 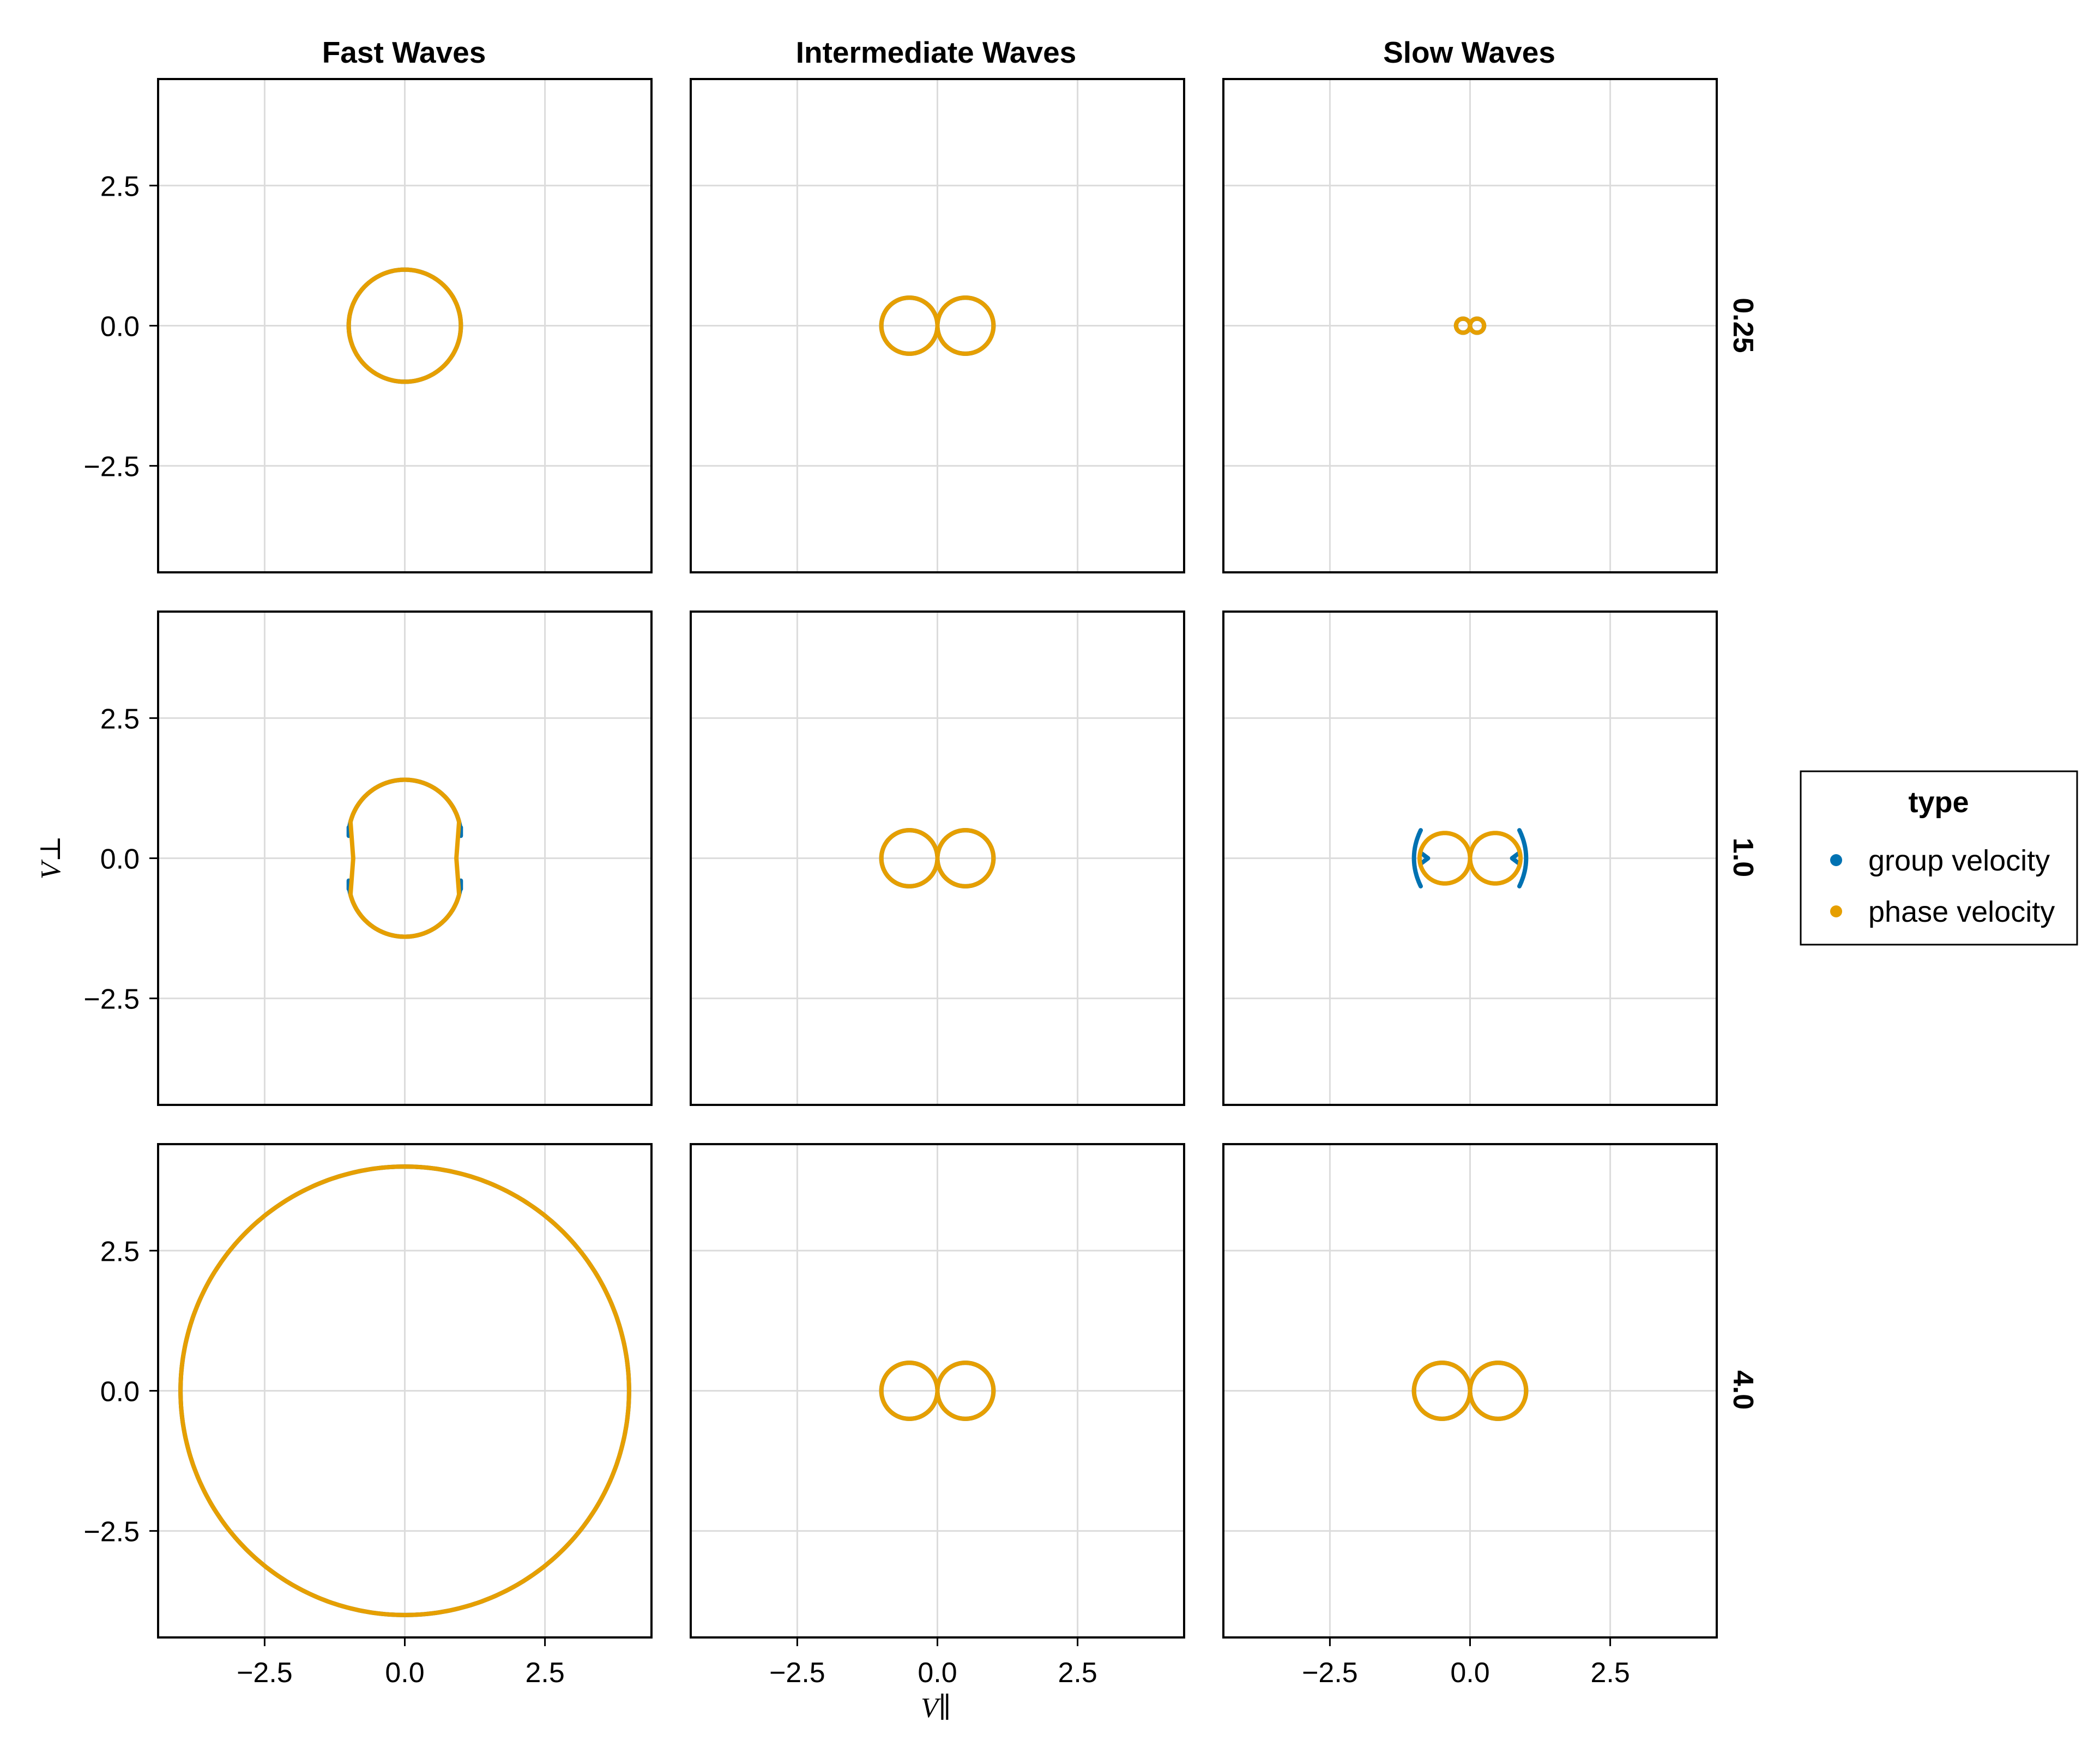 I want to click on panel-r1-c0: −2.5 0.0 2.5, so click(x=368, y=858).